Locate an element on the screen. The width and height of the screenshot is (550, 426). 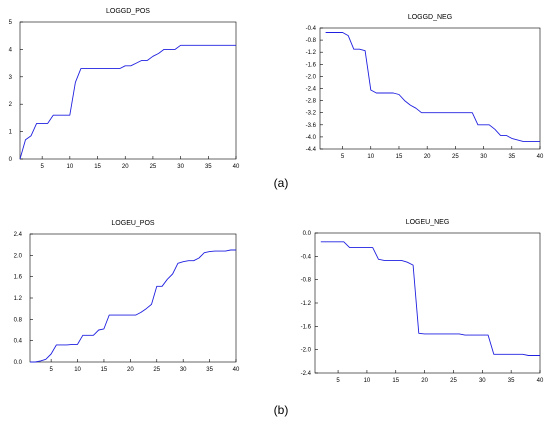
y-tick-label-loggd-pos: 5 is located at coordinates (11, 23).